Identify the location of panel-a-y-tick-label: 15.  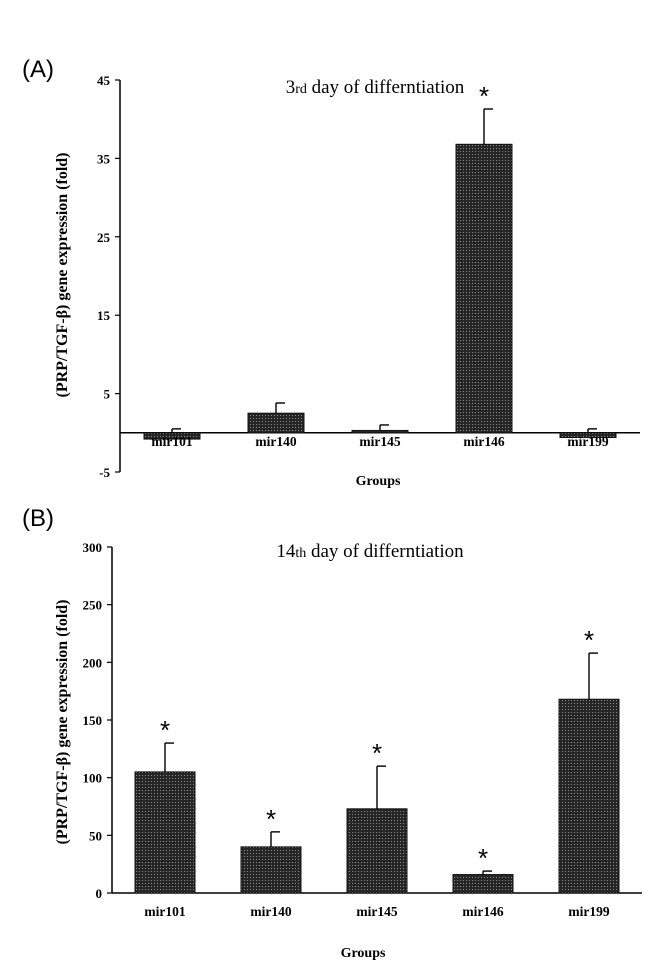
(104, 315).